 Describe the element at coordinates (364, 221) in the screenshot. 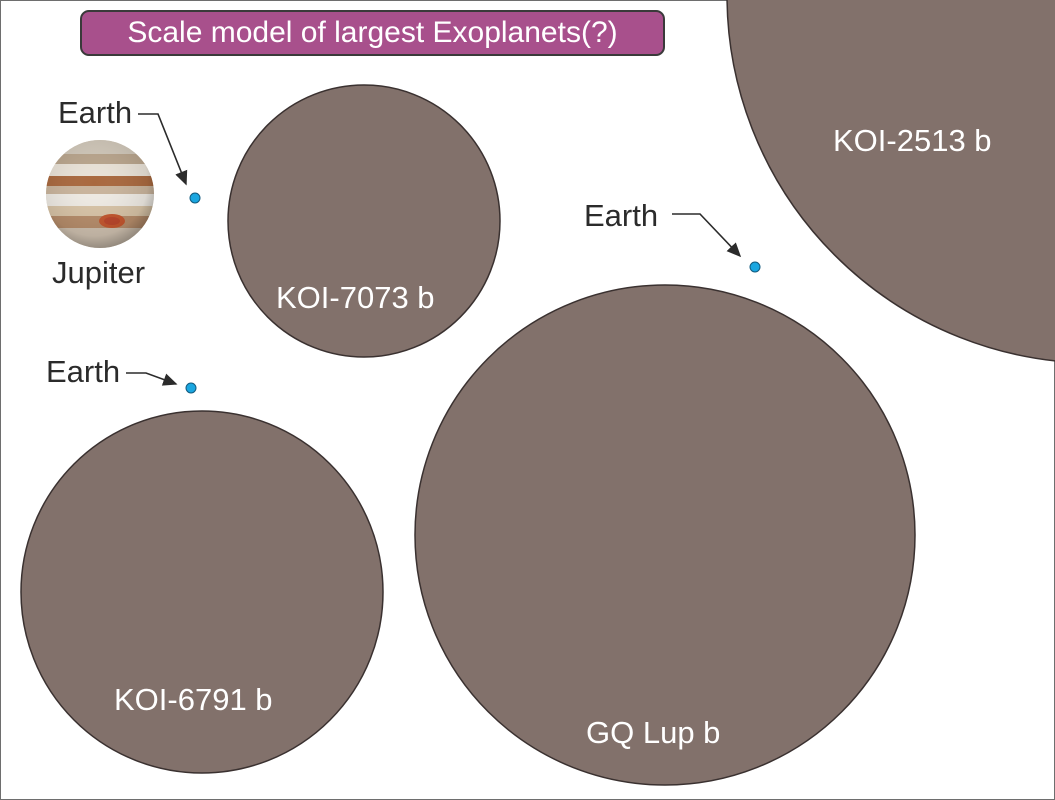

I see `planet-koi-7073b` at that location.